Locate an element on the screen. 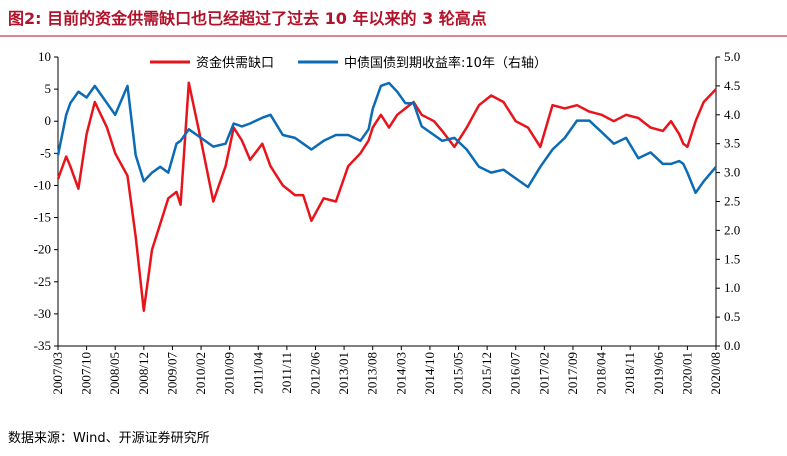  y-tick-label: -20 is located at coordinates (42, 249).